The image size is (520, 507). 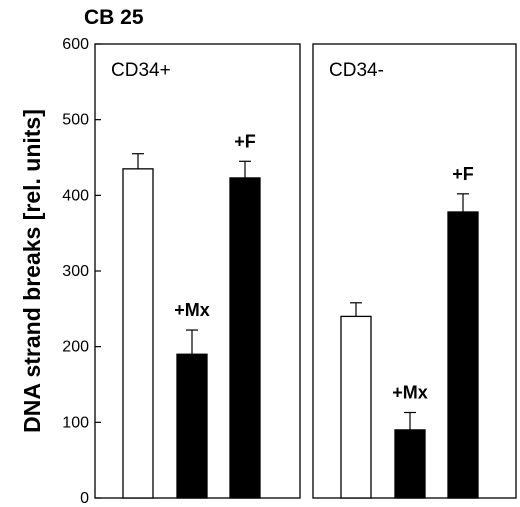 I want to click on panel-label: CD34+, so click(x=141, y=70).